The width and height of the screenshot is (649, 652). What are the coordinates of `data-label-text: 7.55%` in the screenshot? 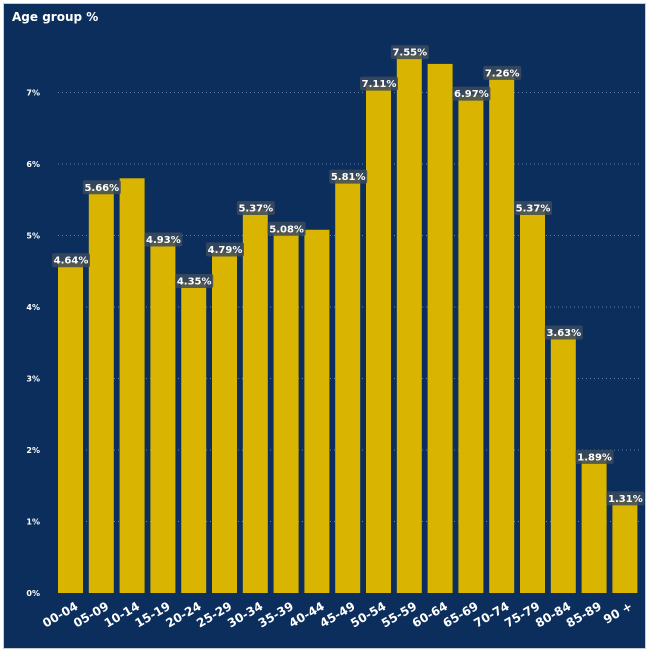 It's located at (409, 53).